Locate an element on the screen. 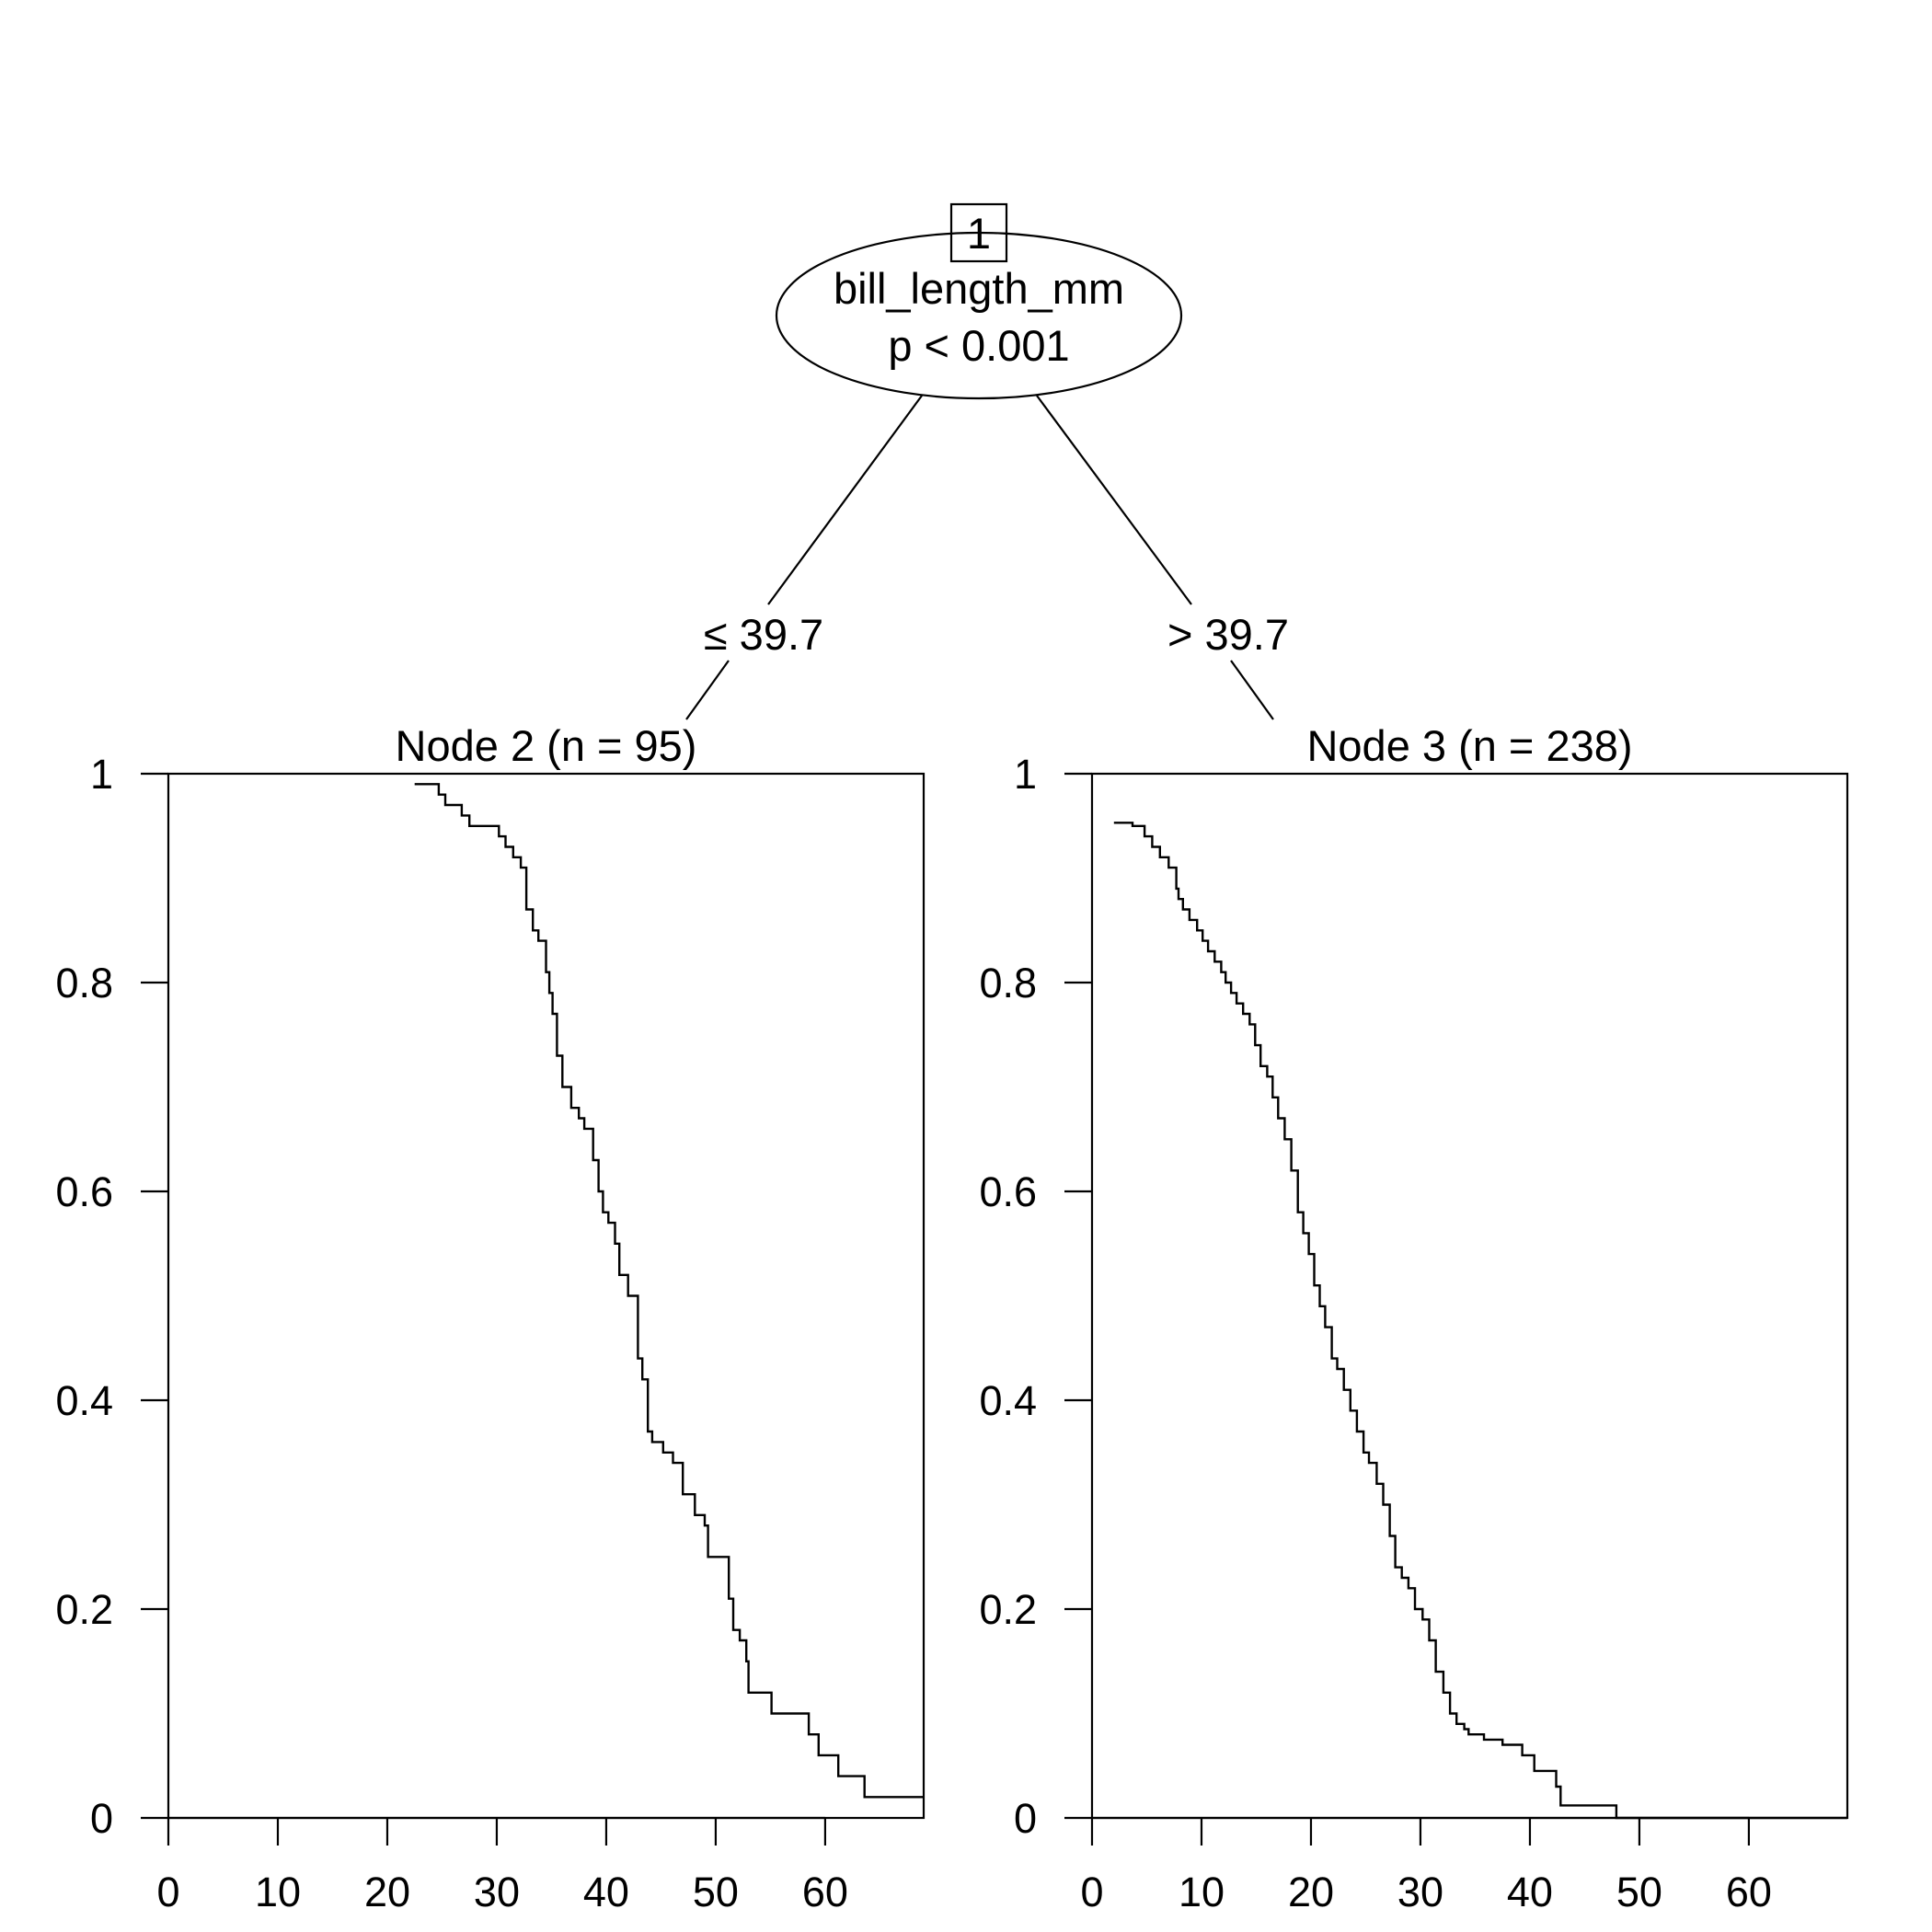  root-node-p-value: p < 0.001 is located at coordinates (978, 345).